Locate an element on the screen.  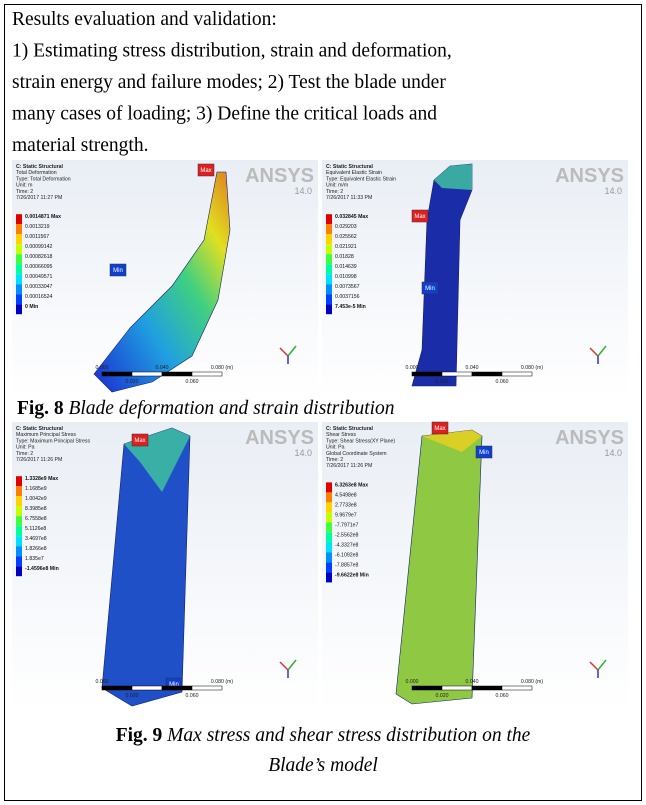
legend-value: -7.7971e7 is located at coordinates (346, 525).